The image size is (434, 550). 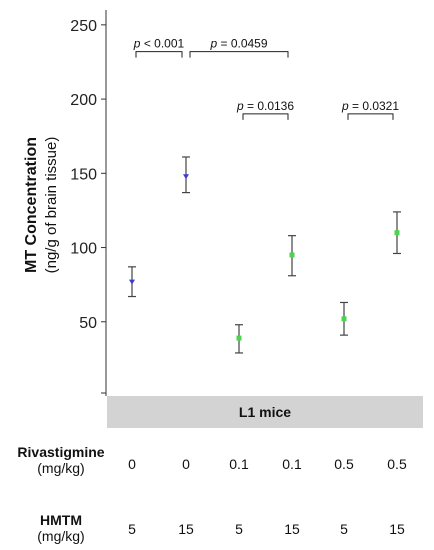 What do you see at coordinates (238, 44) in the screenshot?
I see `p-value-label: p = 0.0459` at bounding box center [238, 44].